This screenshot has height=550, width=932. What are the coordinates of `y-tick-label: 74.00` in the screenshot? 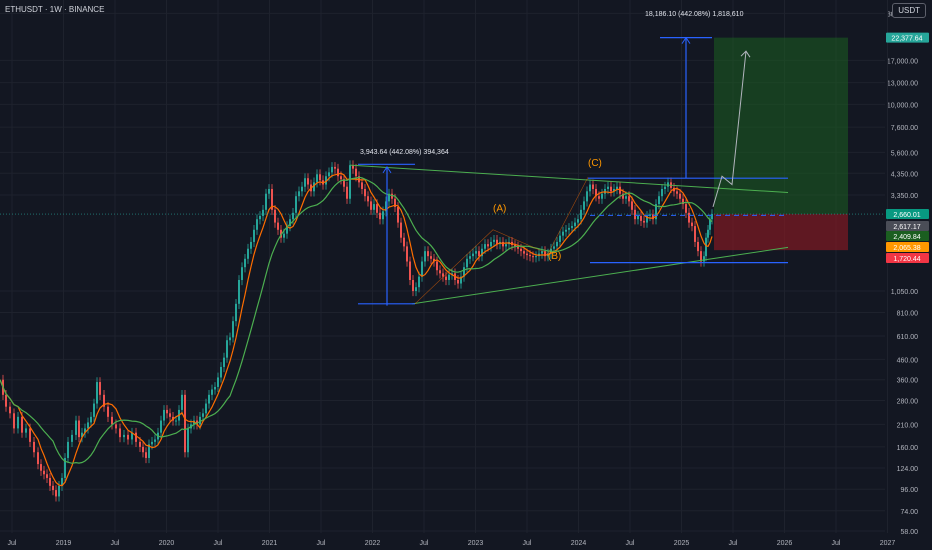 It's located at (909, 512).